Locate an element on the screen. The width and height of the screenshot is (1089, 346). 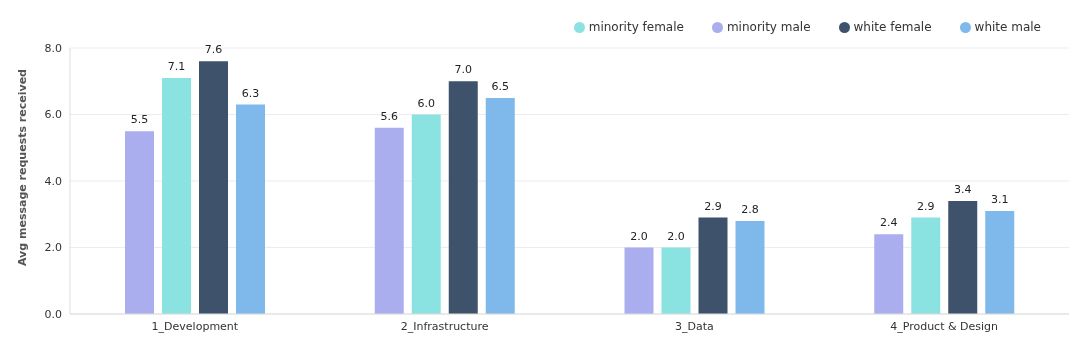
data-label: 7.6 is located at coordinates (213, 50).